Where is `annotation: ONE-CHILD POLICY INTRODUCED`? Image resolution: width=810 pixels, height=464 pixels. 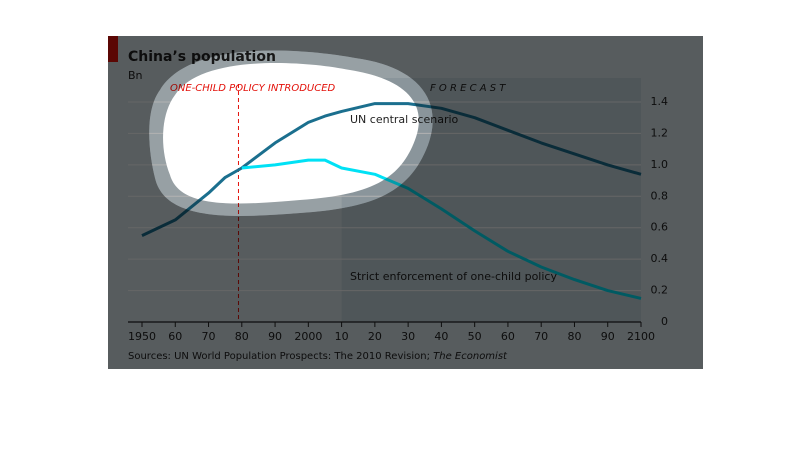 annotation: ONE-CHILD POLICY INTRODUCED is located at coordinates (253, 88).